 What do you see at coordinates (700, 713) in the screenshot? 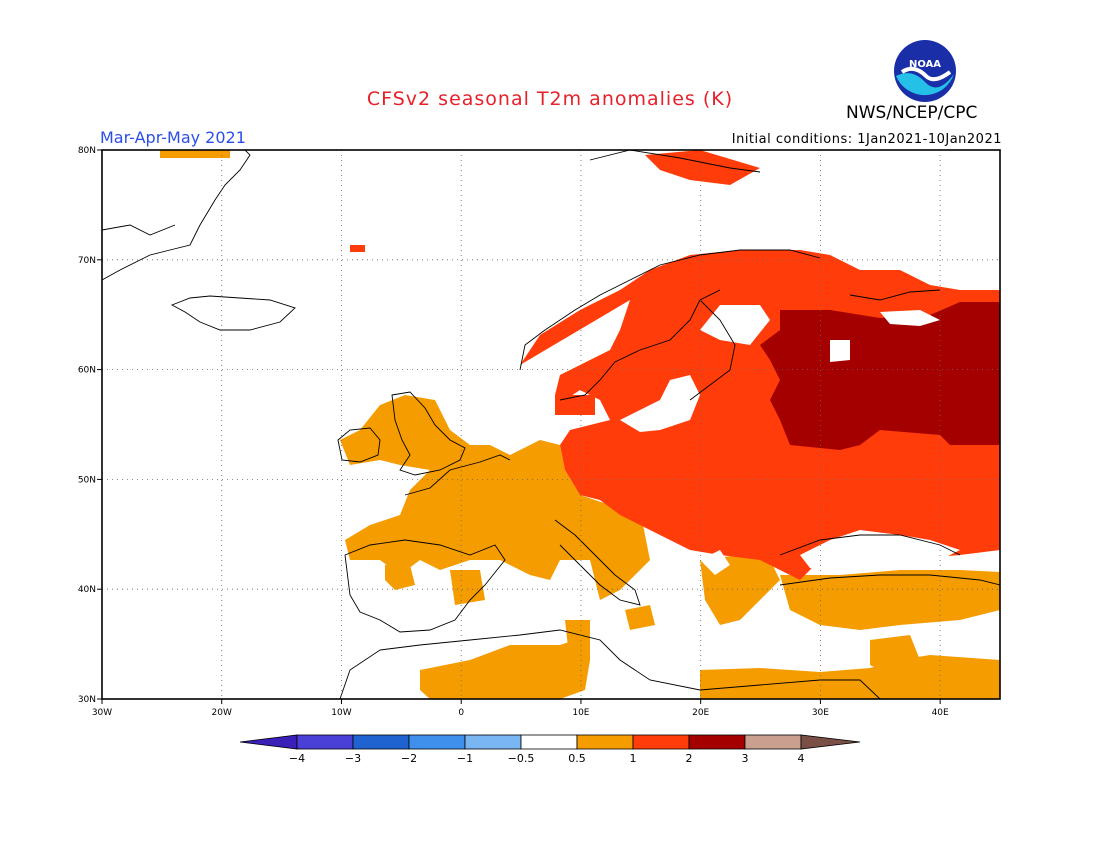
I see `lon-tick-label: 20E` at bounding box center [700, 713].